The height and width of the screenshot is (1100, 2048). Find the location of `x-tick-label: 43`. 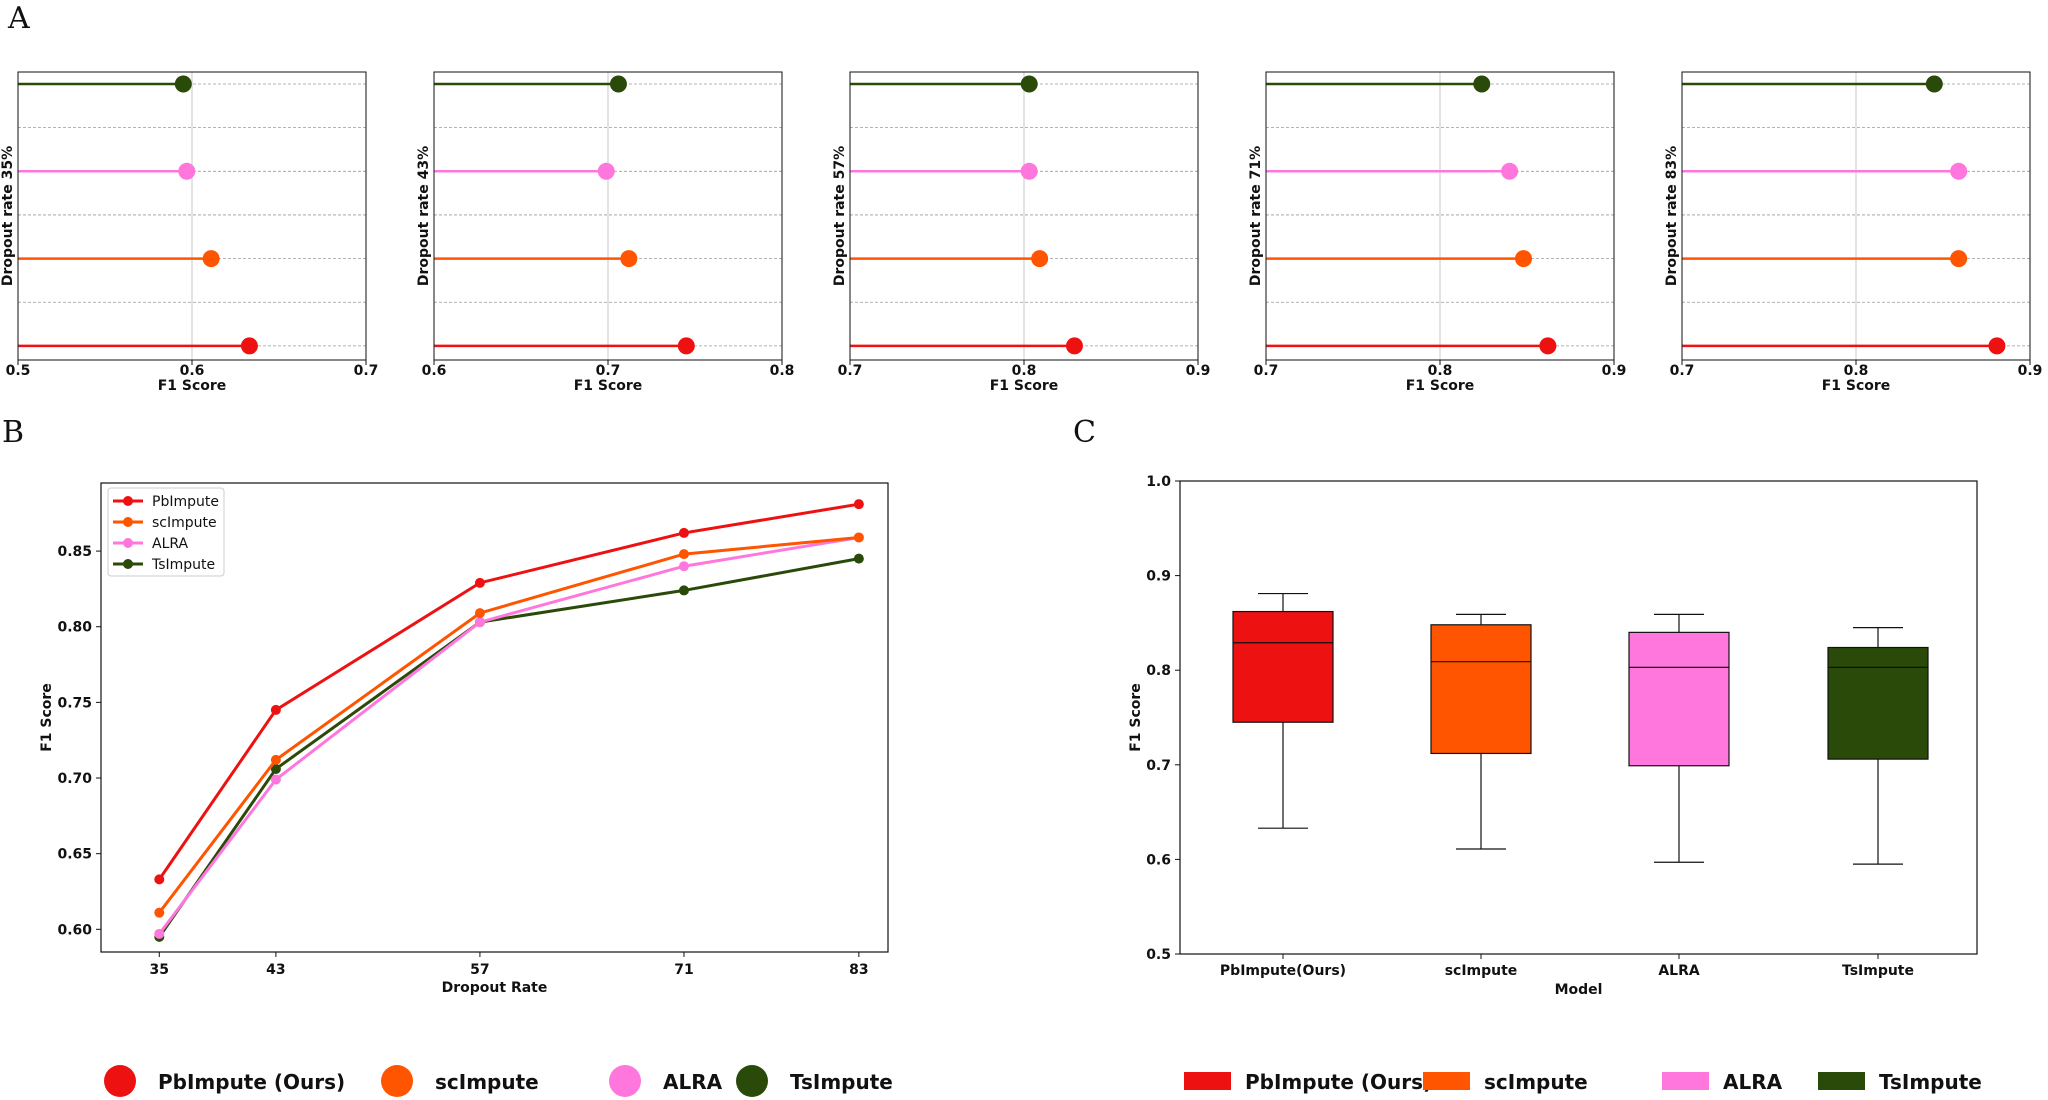

x-tick-label: 43 is located at coordinates (275, 970).